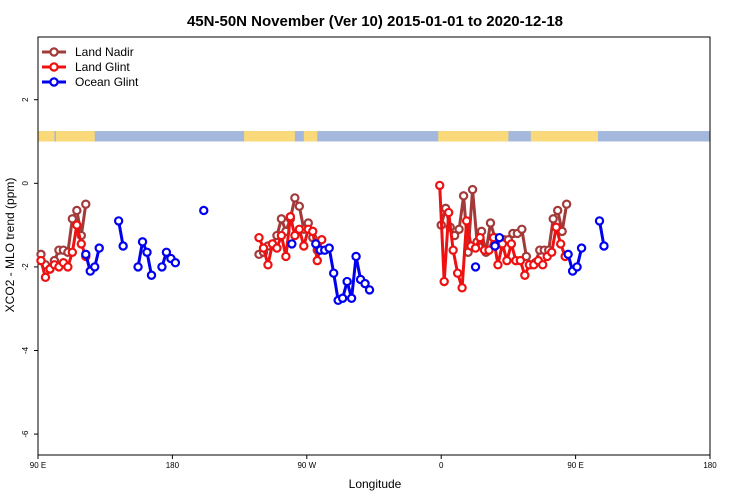  I want to click on legend-label: Land Glint, so click(102, 67).